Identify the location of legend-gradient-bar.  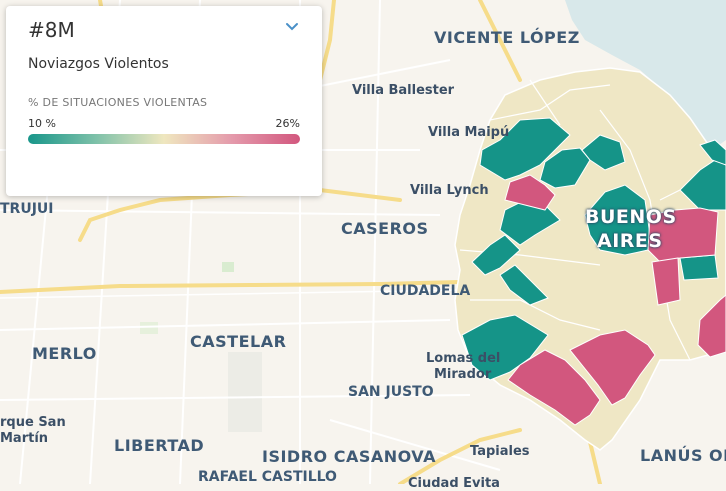
(164, 139).